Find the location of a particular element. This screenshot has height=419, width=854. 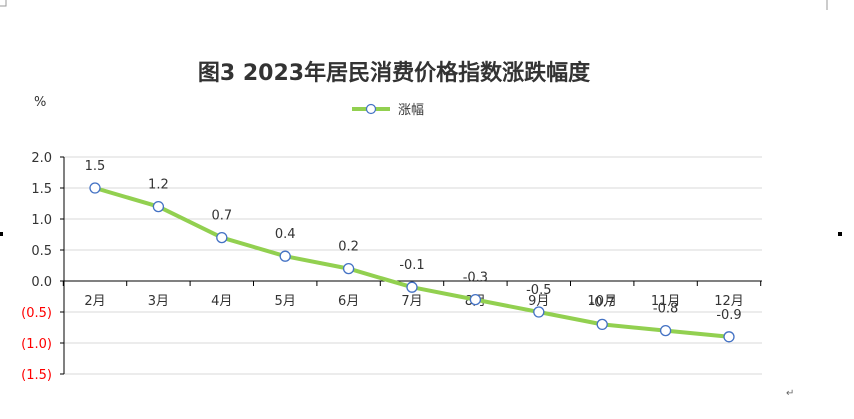

y-tick-label: 0.0 is located at coordinates (41, 282).